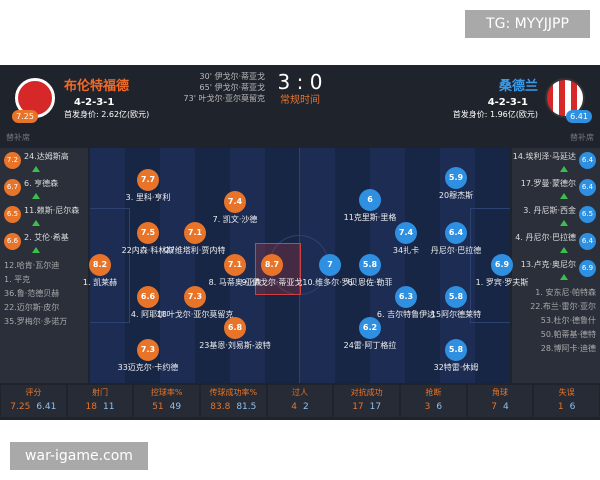 Image resolution: width=600 pixels, height=480 pixels. I want to click on stat-label: 角球, so click(499, 392).